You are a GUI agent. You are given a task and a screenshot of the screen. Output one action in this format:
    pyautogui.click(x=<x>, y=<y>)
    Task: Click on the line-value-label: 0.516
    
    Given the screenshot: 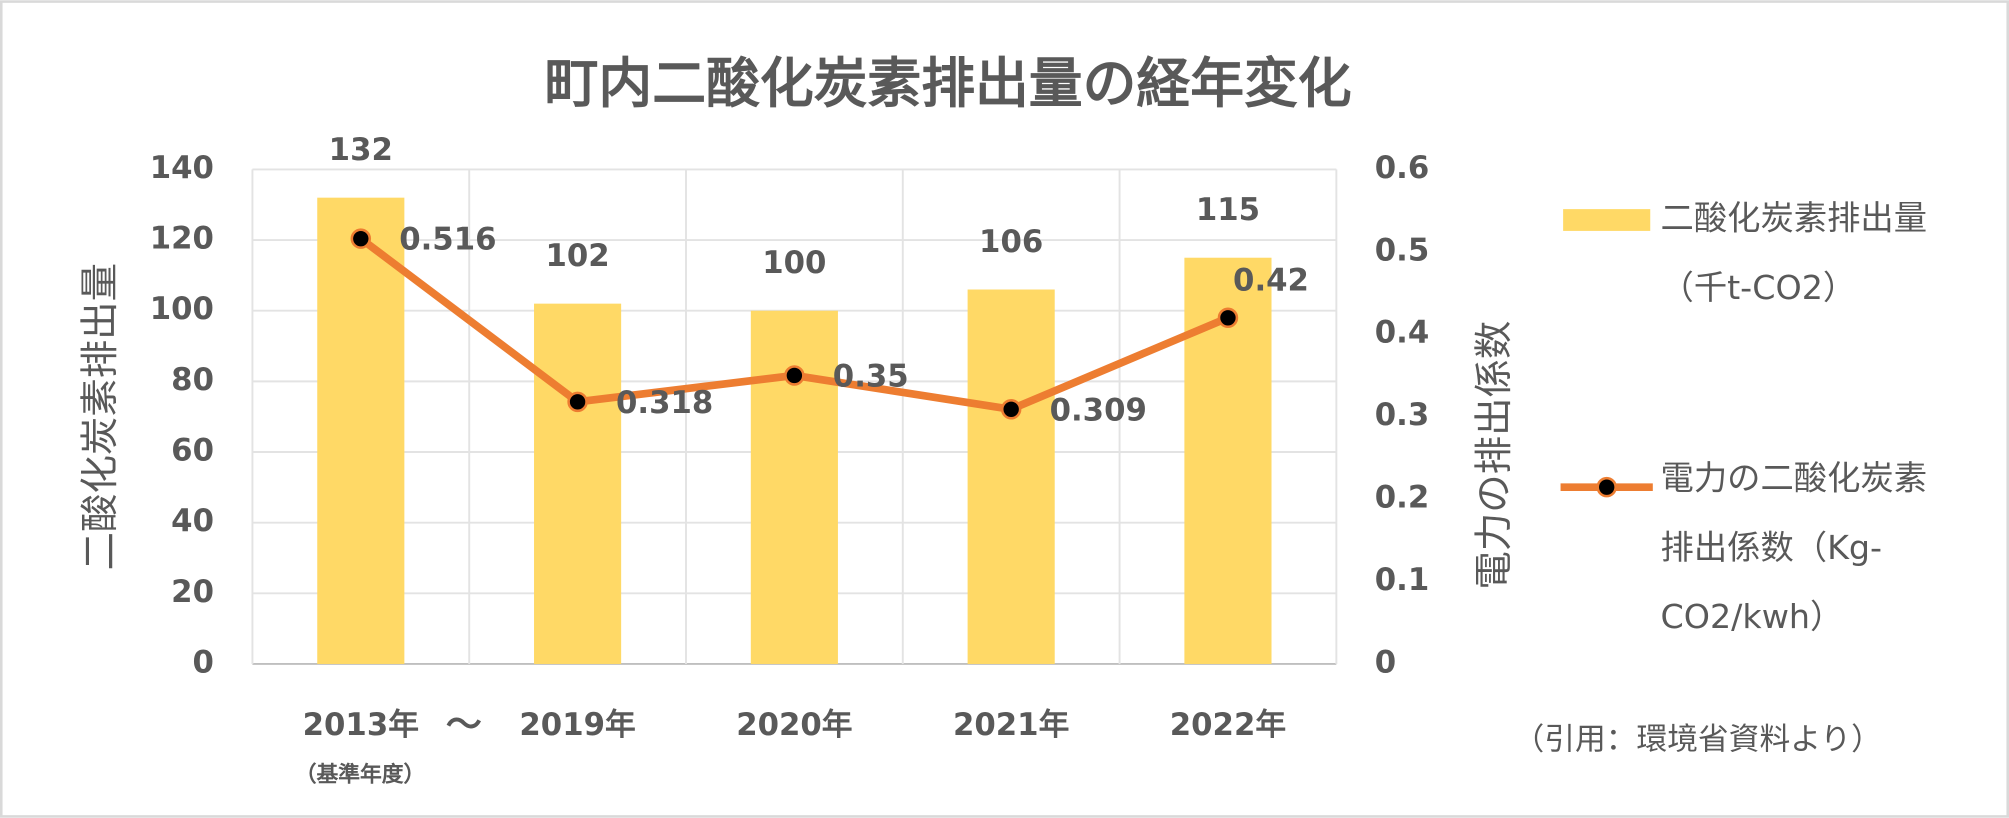 What is the action you would take?
    pyautogui.click(x=447, y=240)
    